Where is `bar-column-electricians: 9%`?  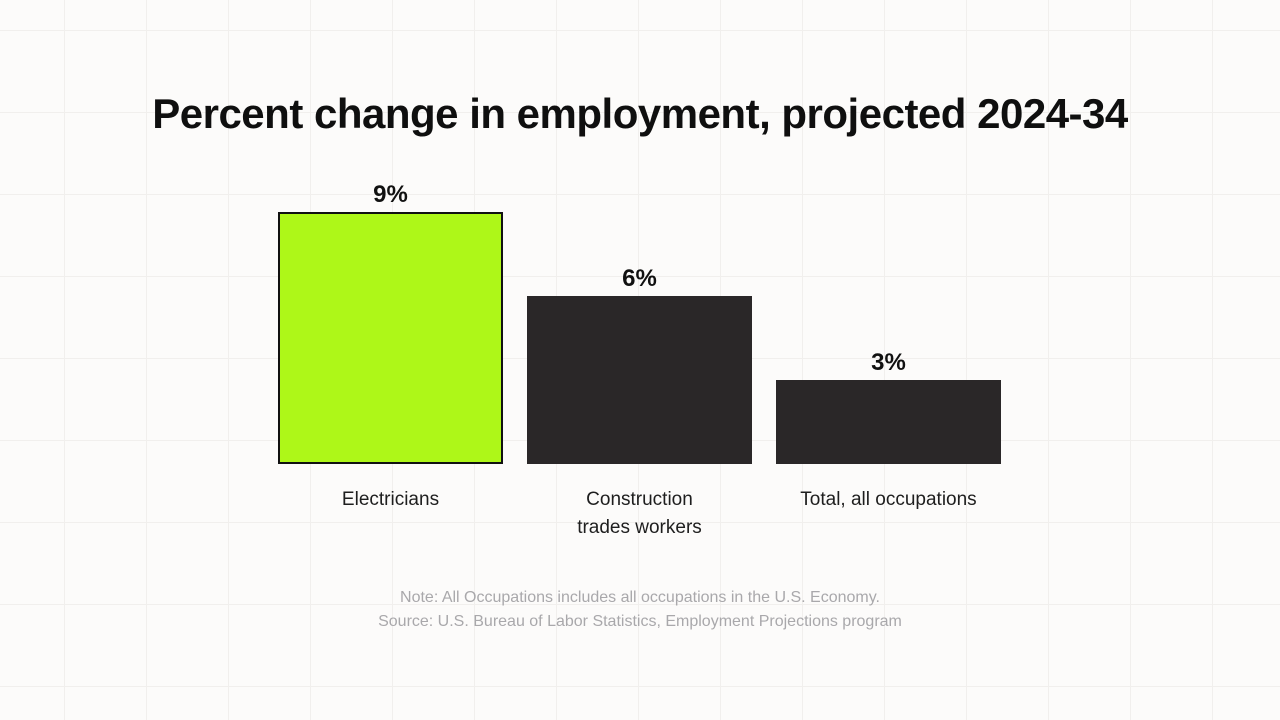 bar-column-electricians: 9% is located at coordinates (390, 323).